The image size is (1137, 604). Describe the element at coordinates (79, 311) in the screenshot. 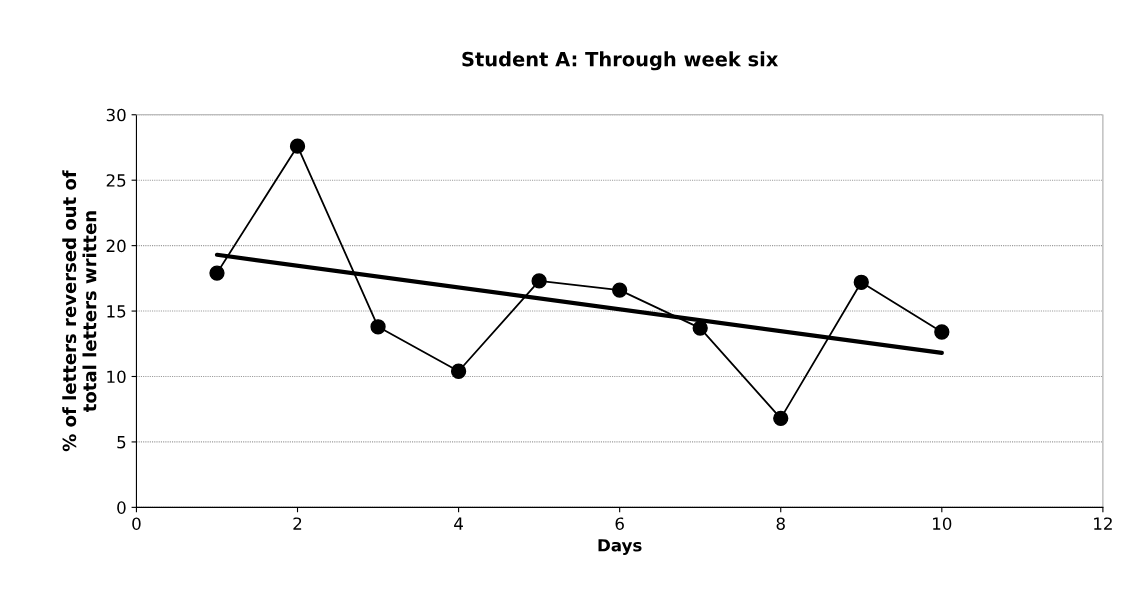

I see `y-axis-title: % of letters reversed out of total letters written` at that location.